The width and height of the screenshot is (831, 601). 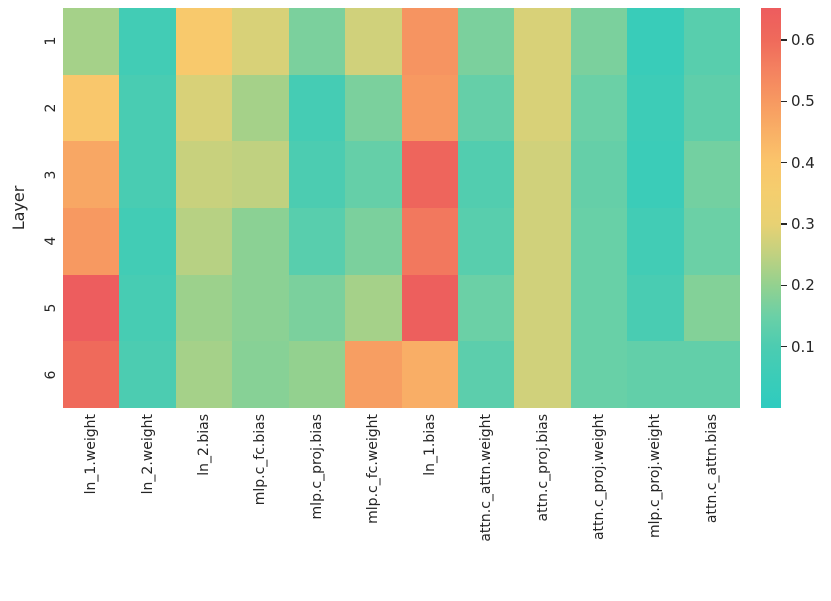 I want to click on y-axis-title: Layer, so click(x=18, y=208).